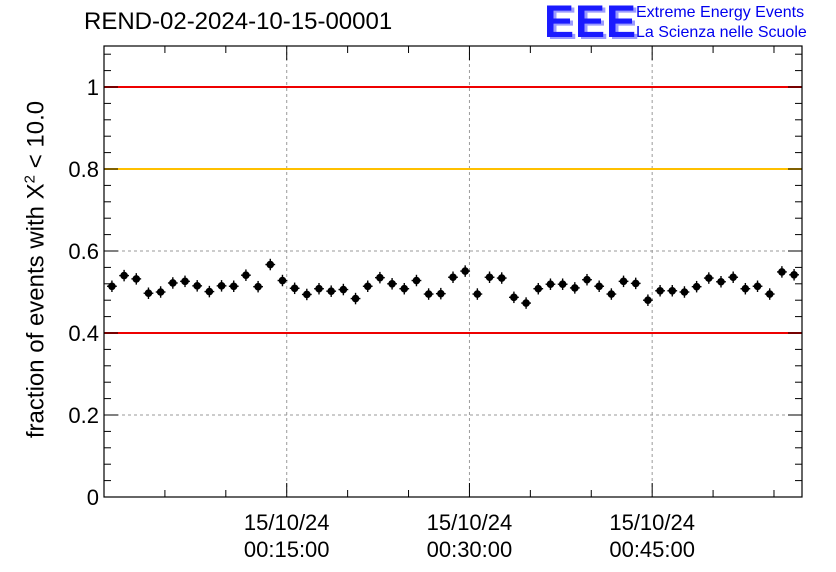 Image resolution: width=836 pixels, height=572 pixels. Describe the element at coordinates (238, 21) in the screenshot. I see `chart-title: REND-02-2024-10-15-00001` at that location.